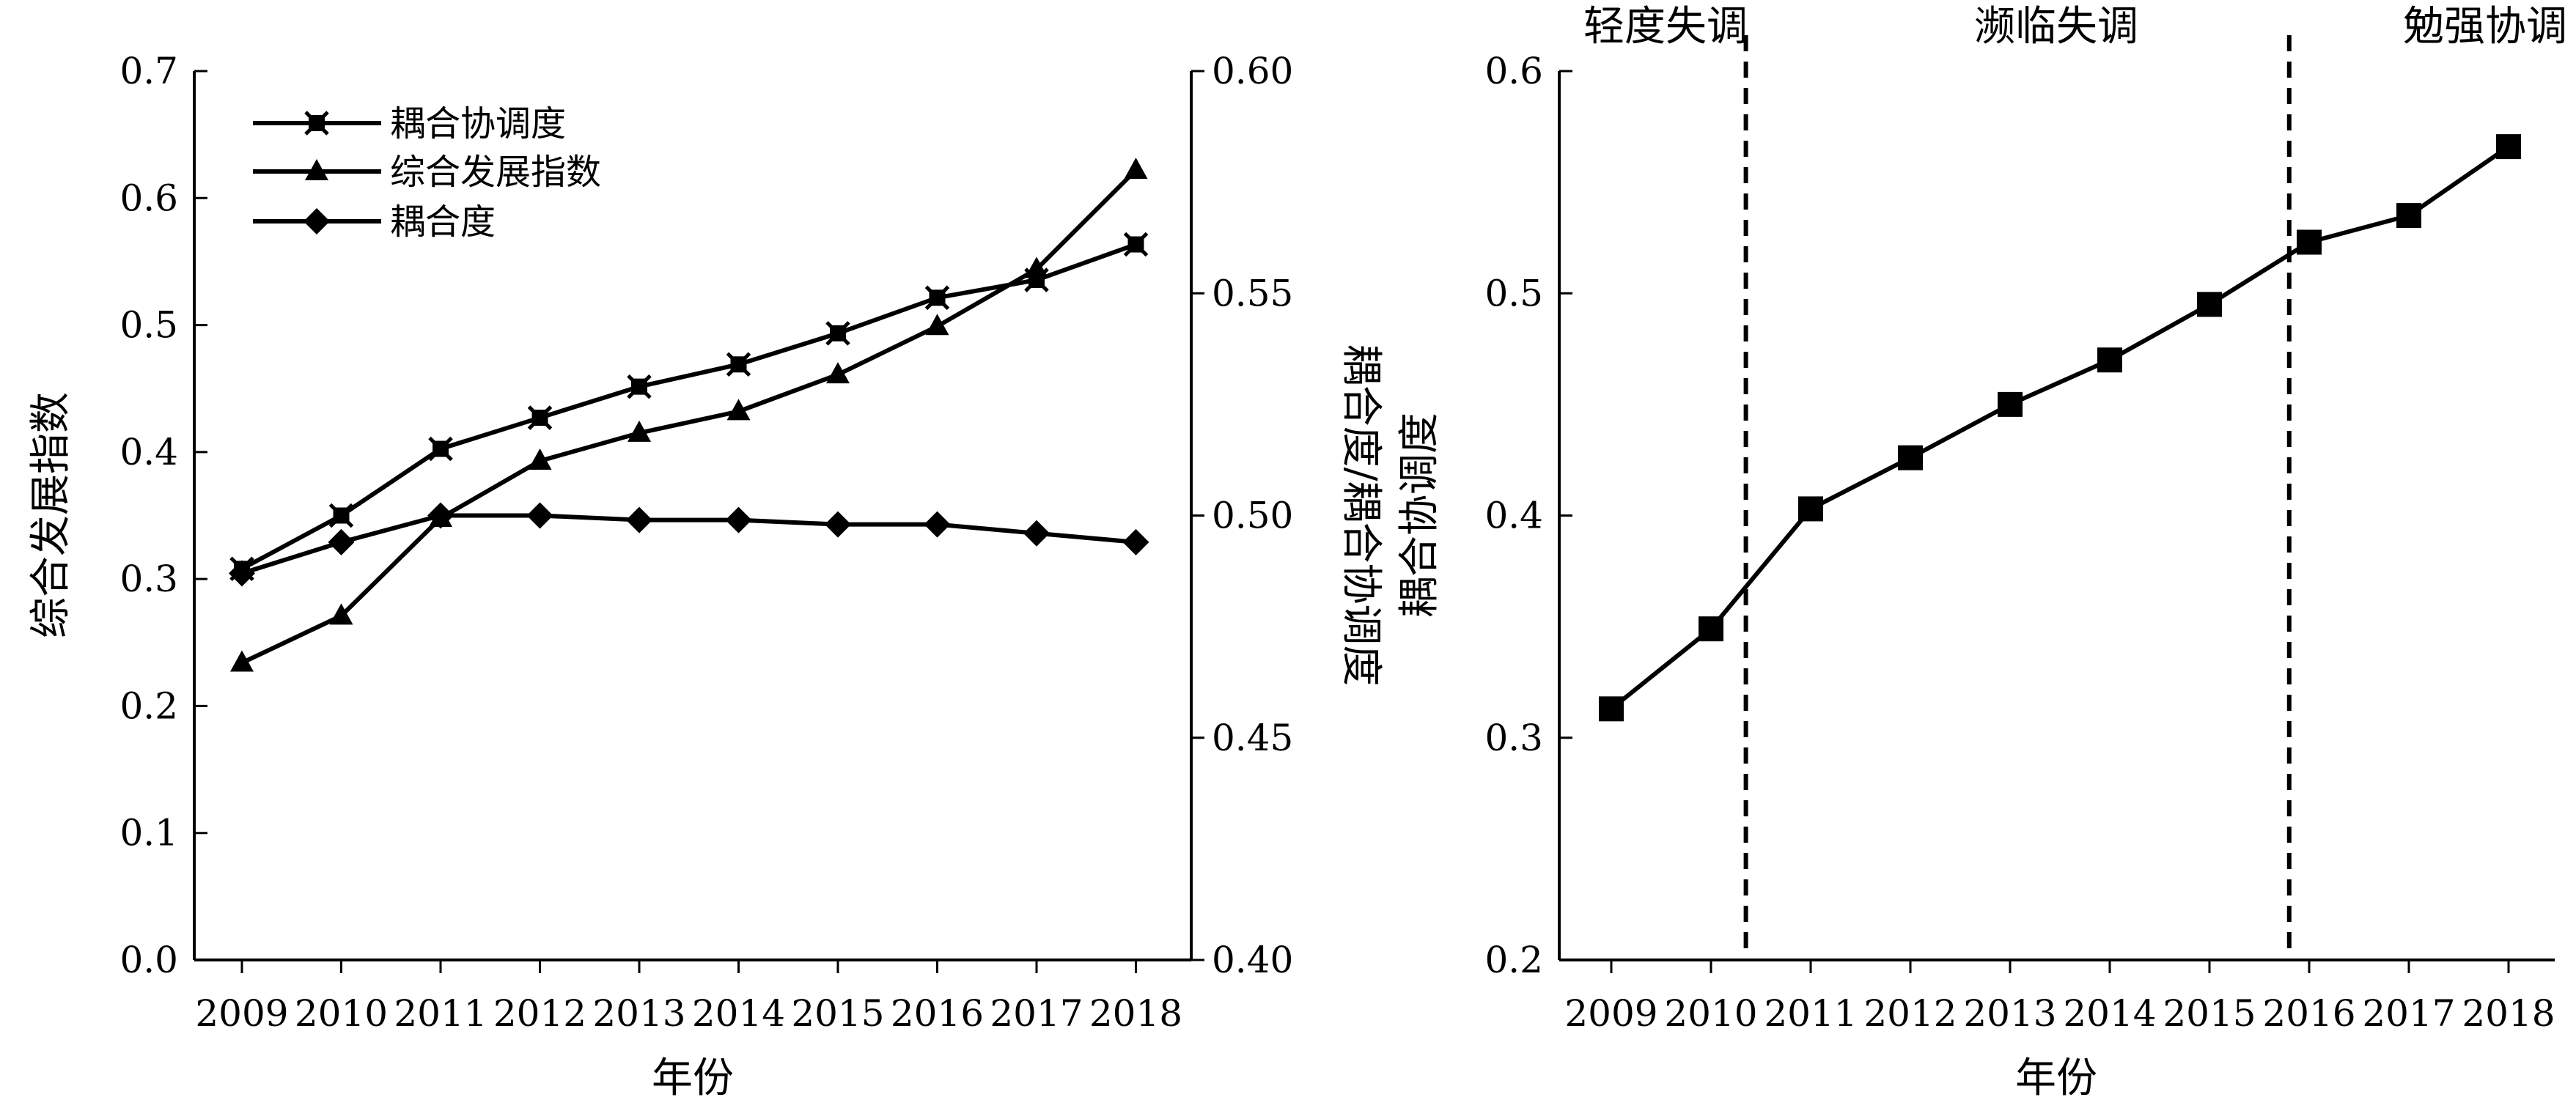  Describe the element at coordinates (1252, 71) in the screenshot. I see `right-y-tick-label: 0.60` at that location.